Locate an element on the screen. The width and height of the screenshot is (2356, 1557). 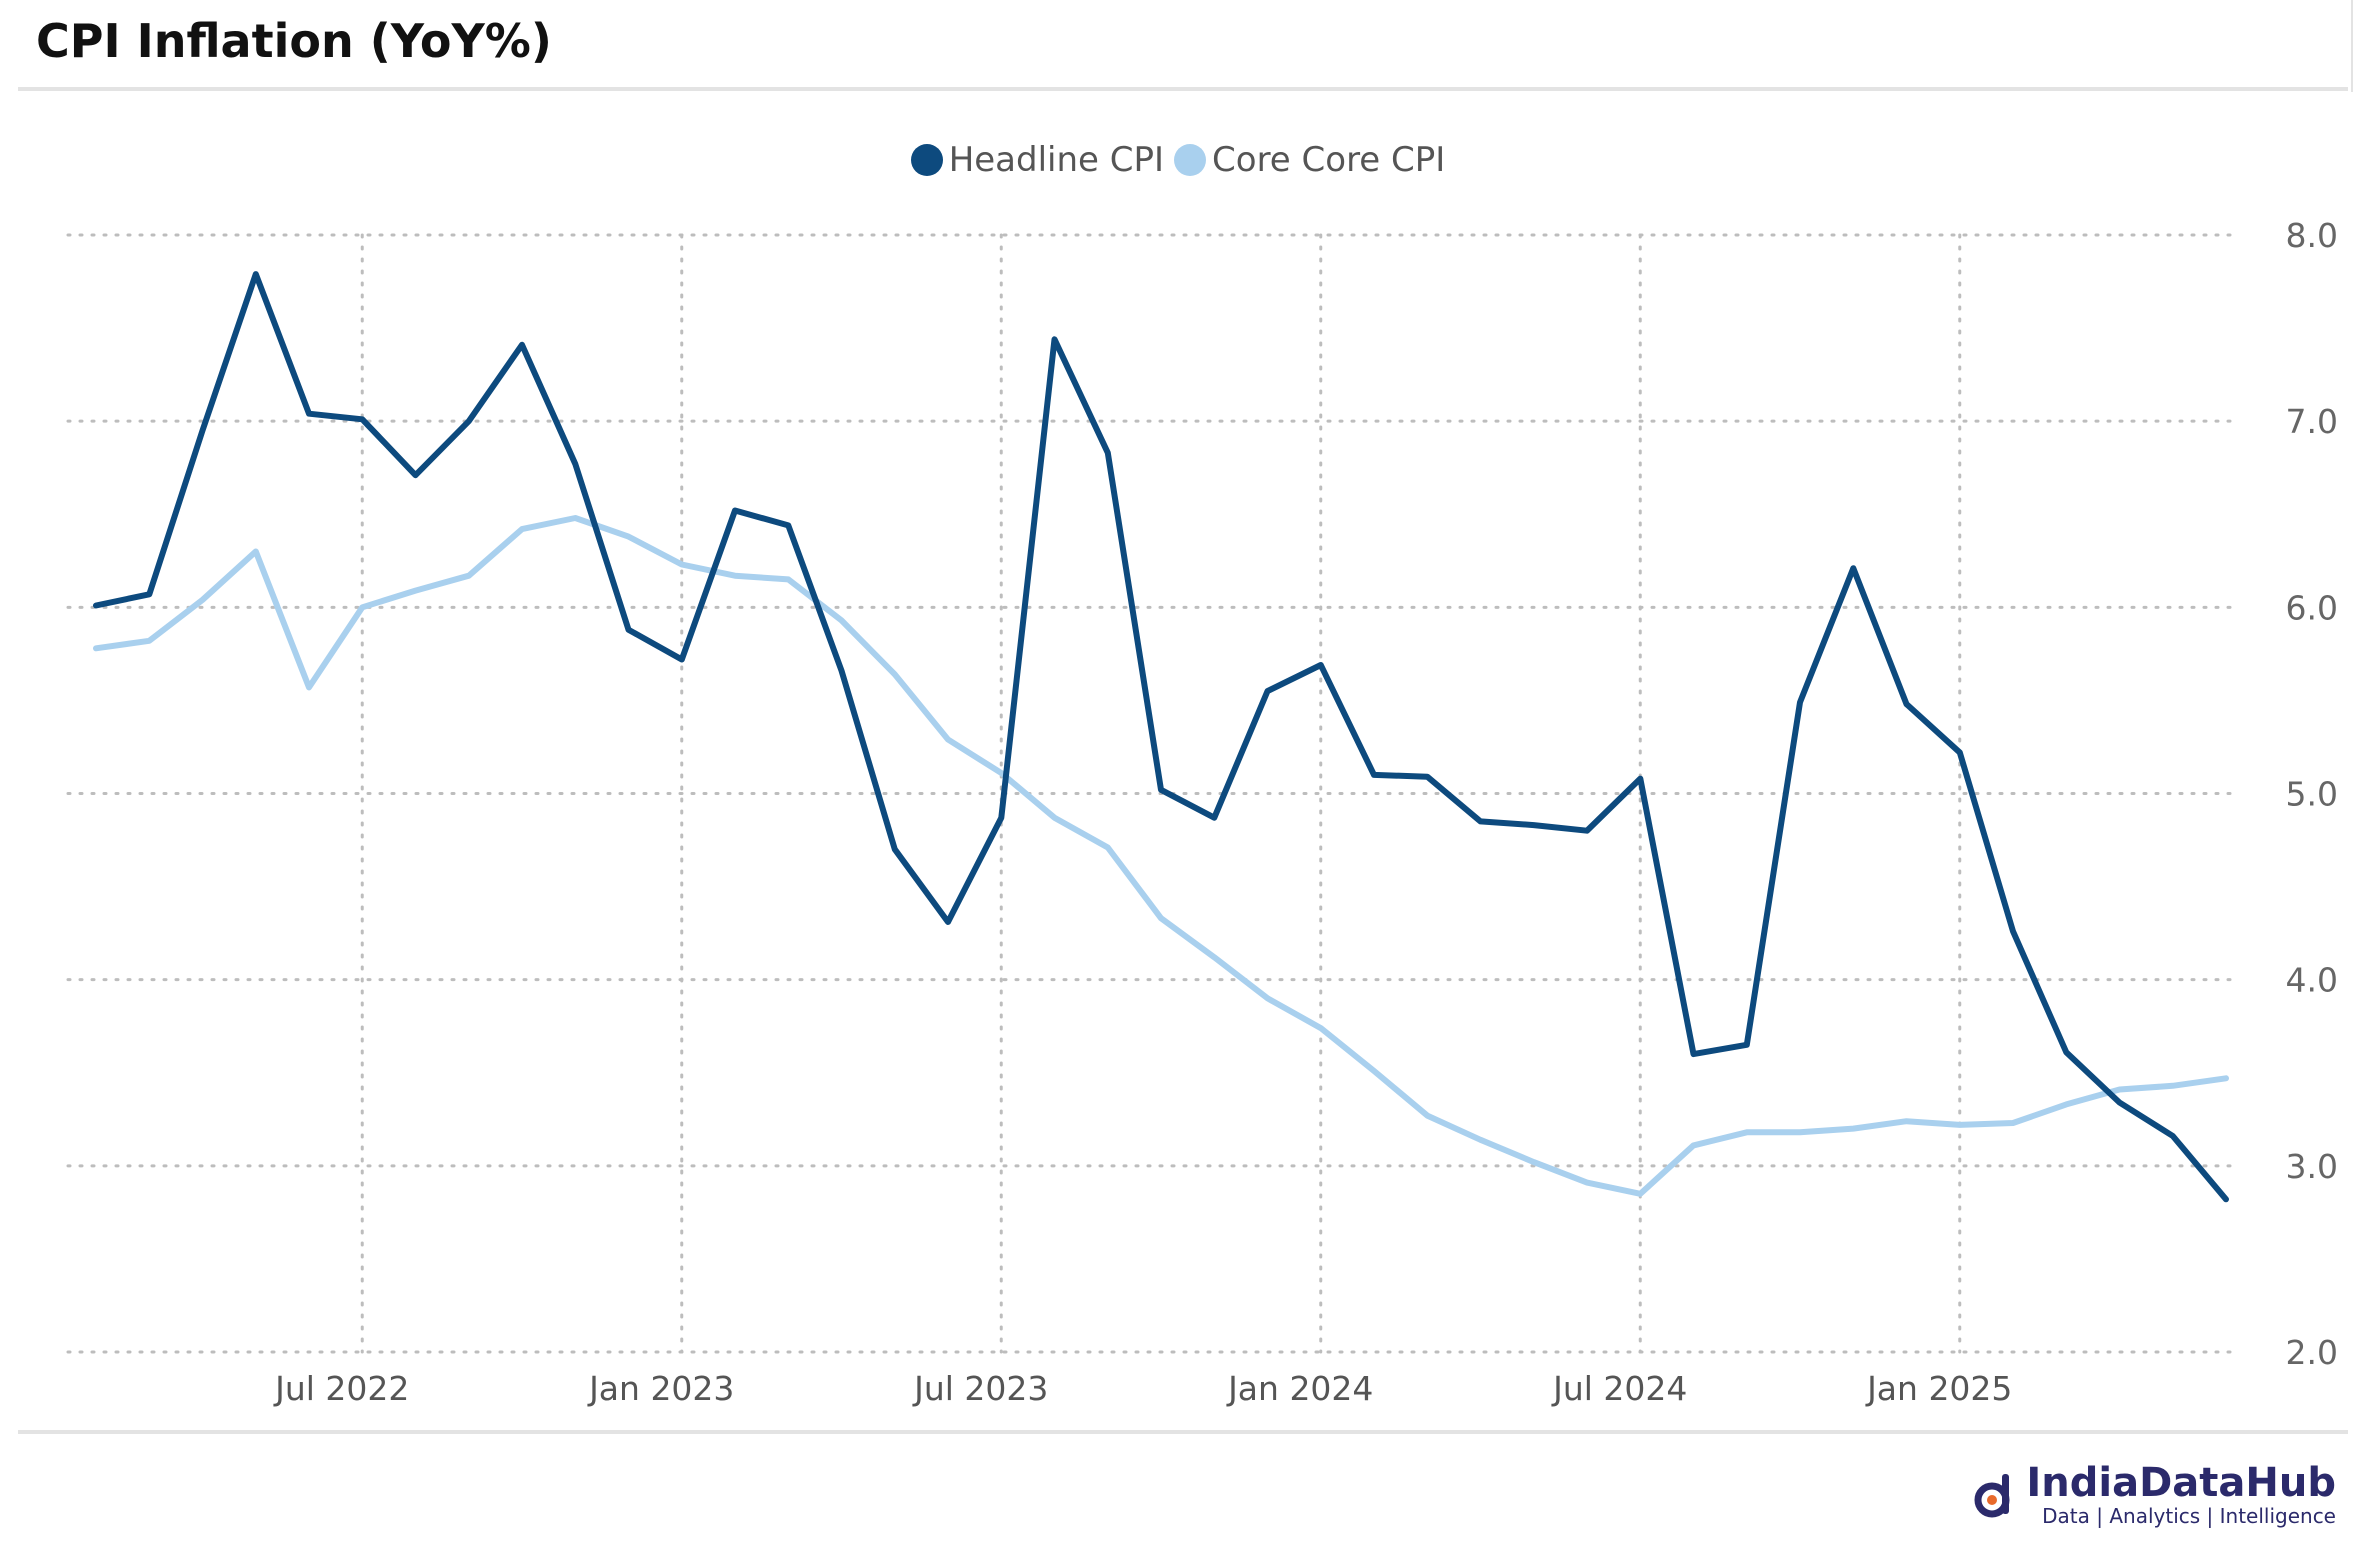
y-tick-label: 8.0 is located at coordinates (2312, 235).